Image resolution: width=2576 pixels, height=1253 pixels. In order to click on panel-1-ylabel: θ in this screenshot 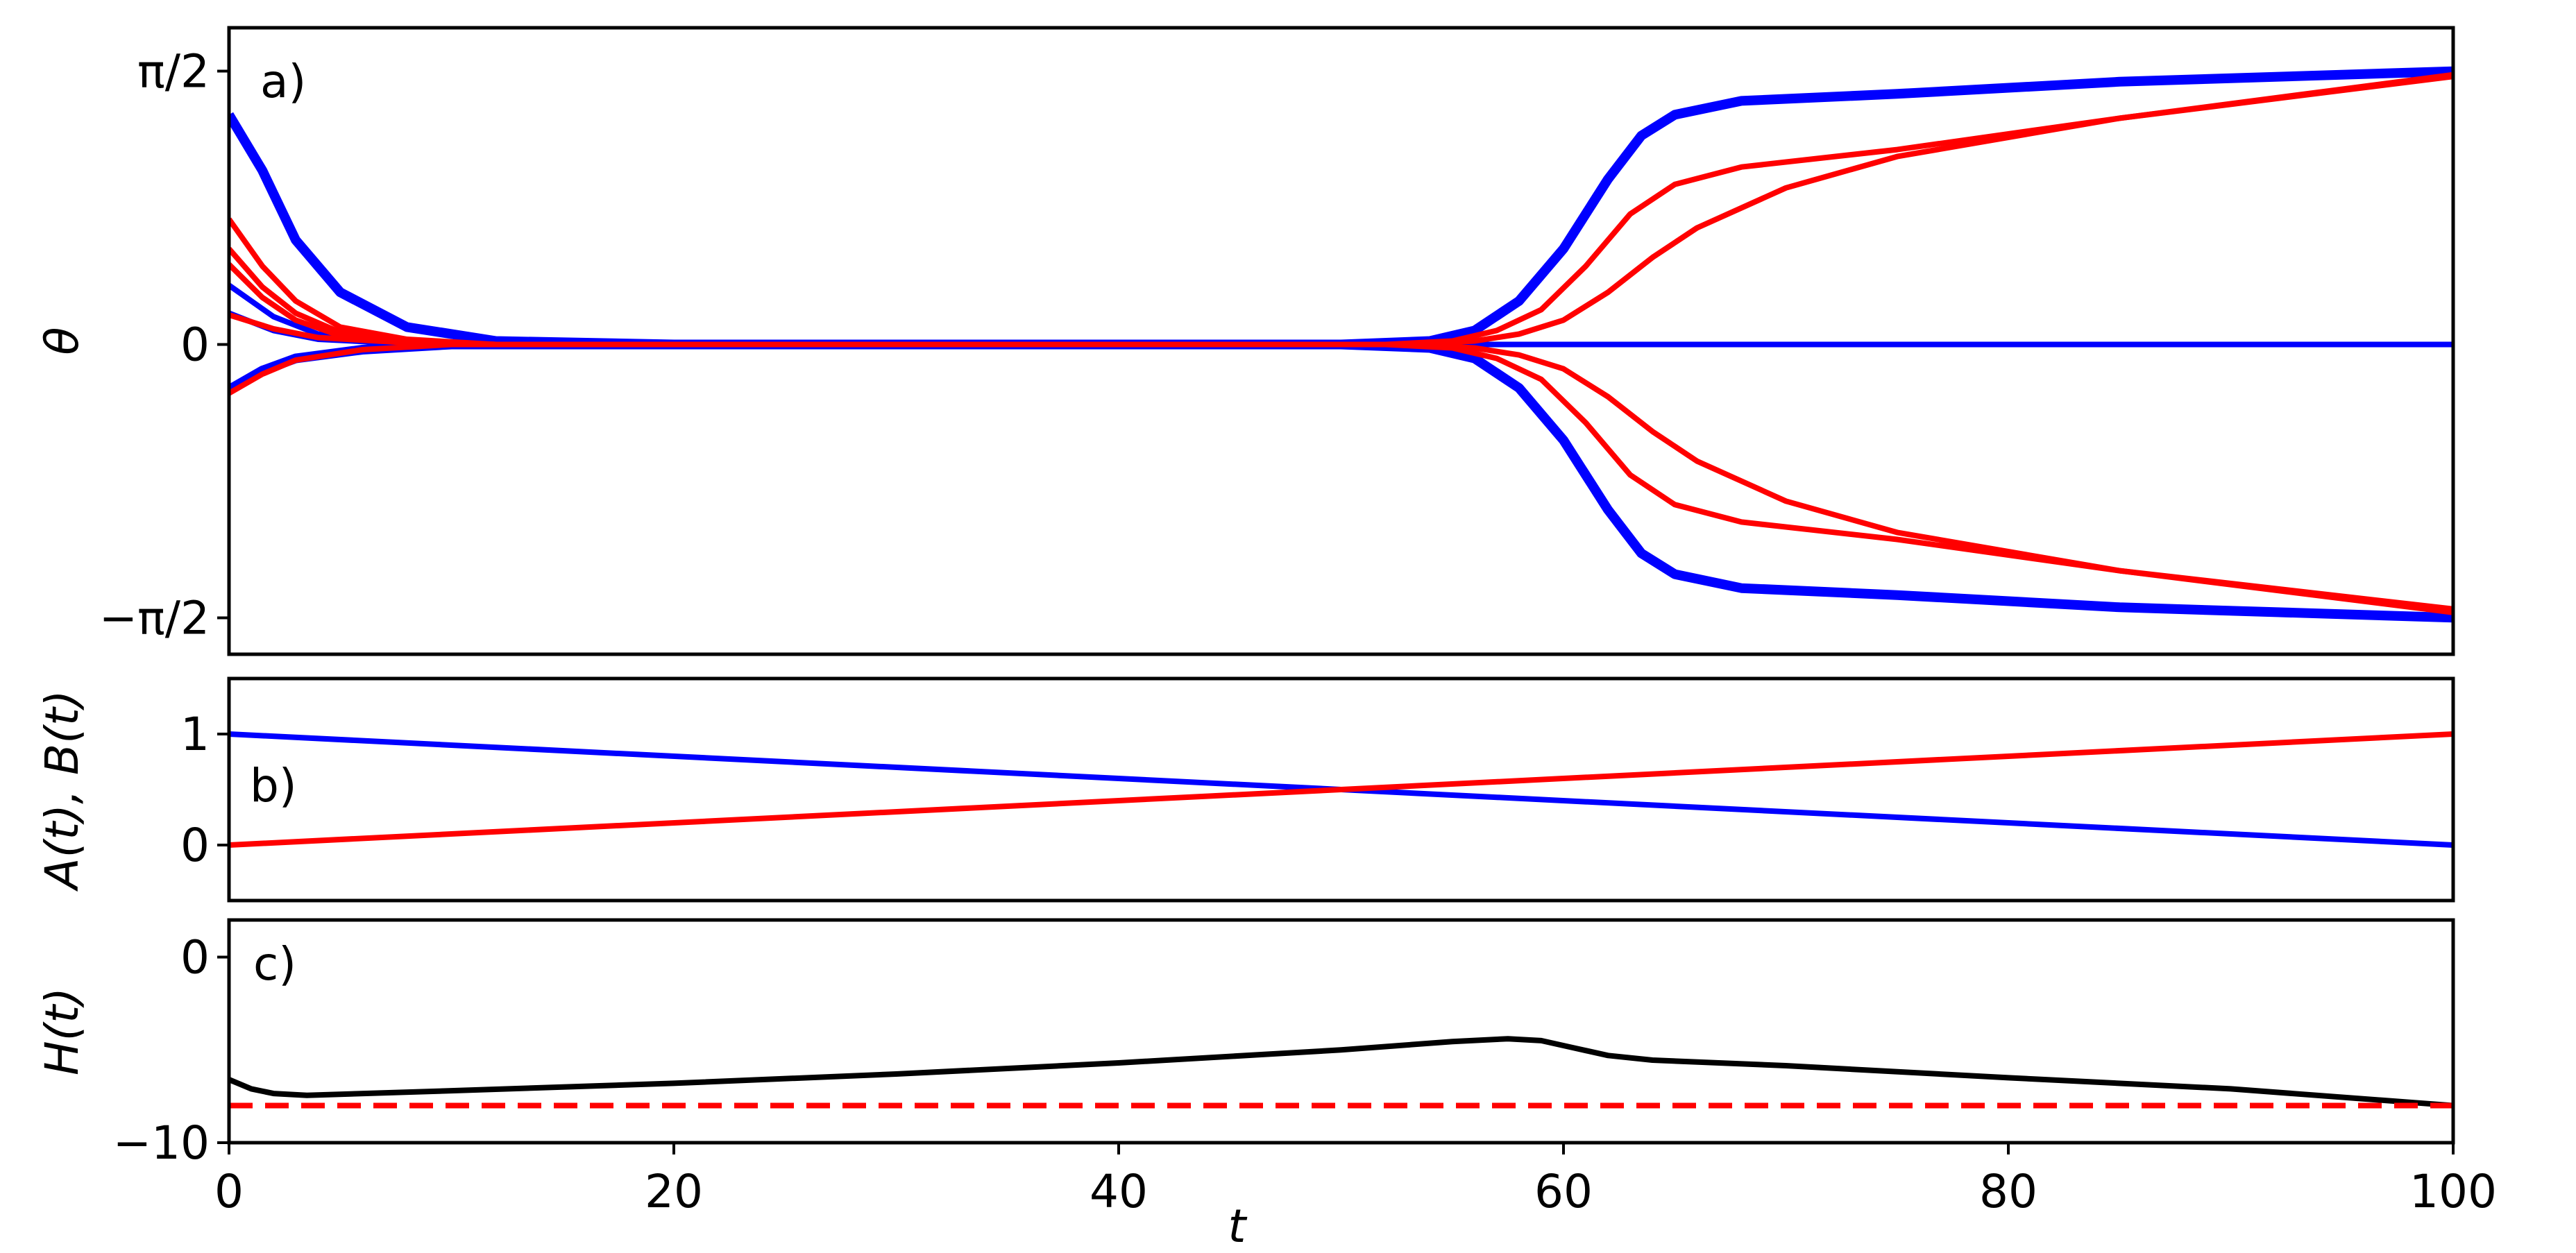, I will do `click(62, 341)`.